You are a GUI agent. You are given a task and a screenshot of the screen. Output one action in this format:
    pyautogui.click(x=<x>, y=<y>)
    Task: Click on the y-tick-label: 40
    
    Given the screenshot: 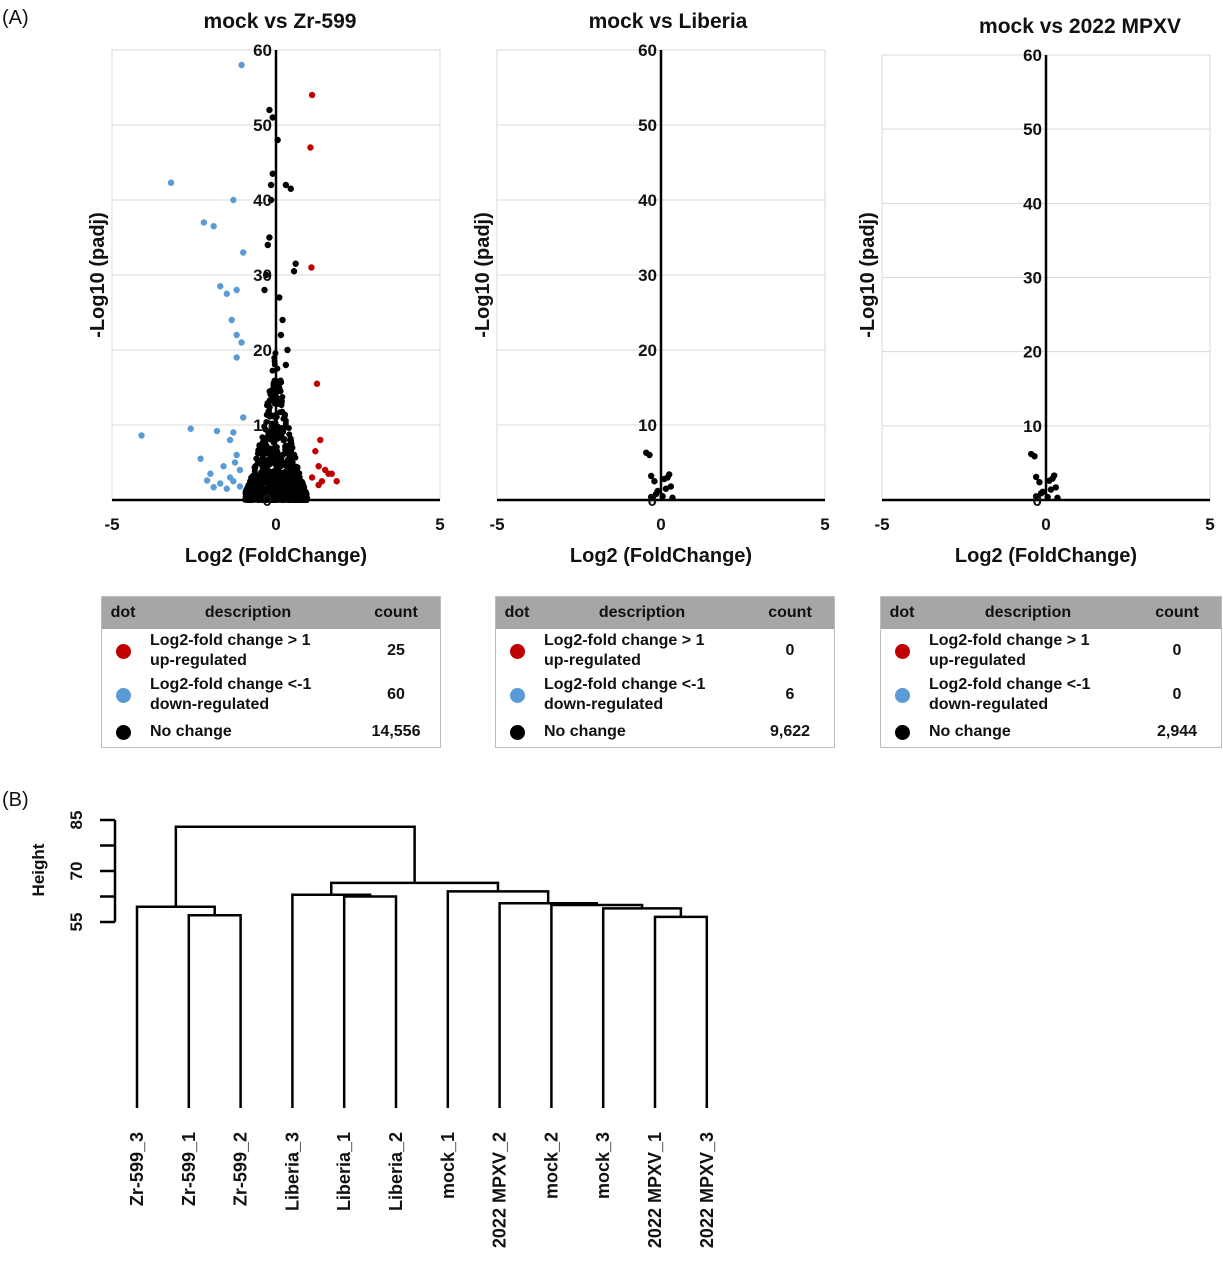 What is the action you would take?
    pyautogui.click(x=1032, y=203)
    